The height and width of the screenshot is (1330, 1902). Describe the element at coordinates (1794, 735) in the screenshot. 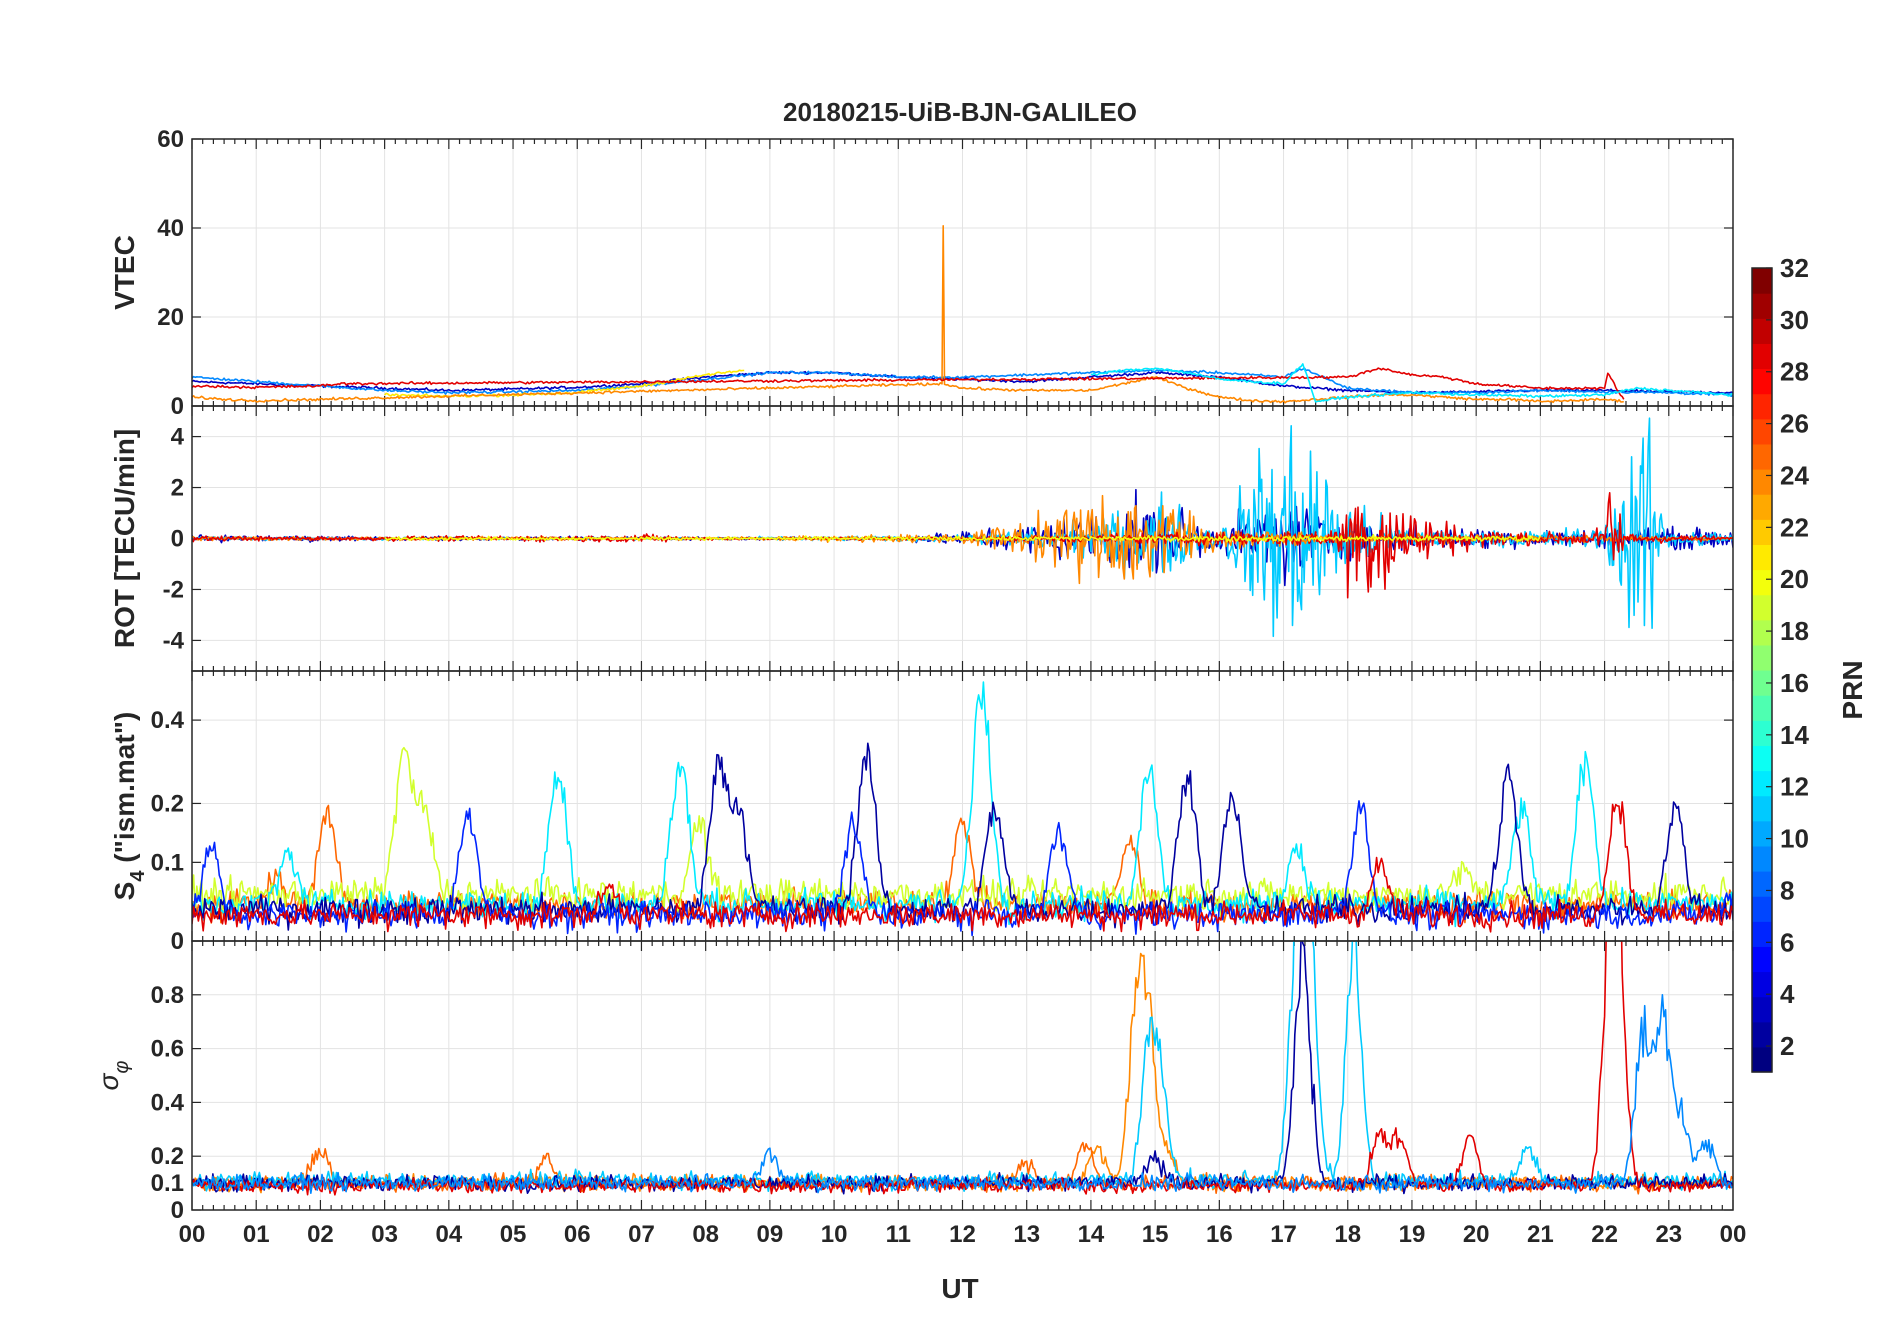

I see `colorbar-tick-label: 14` at that location.